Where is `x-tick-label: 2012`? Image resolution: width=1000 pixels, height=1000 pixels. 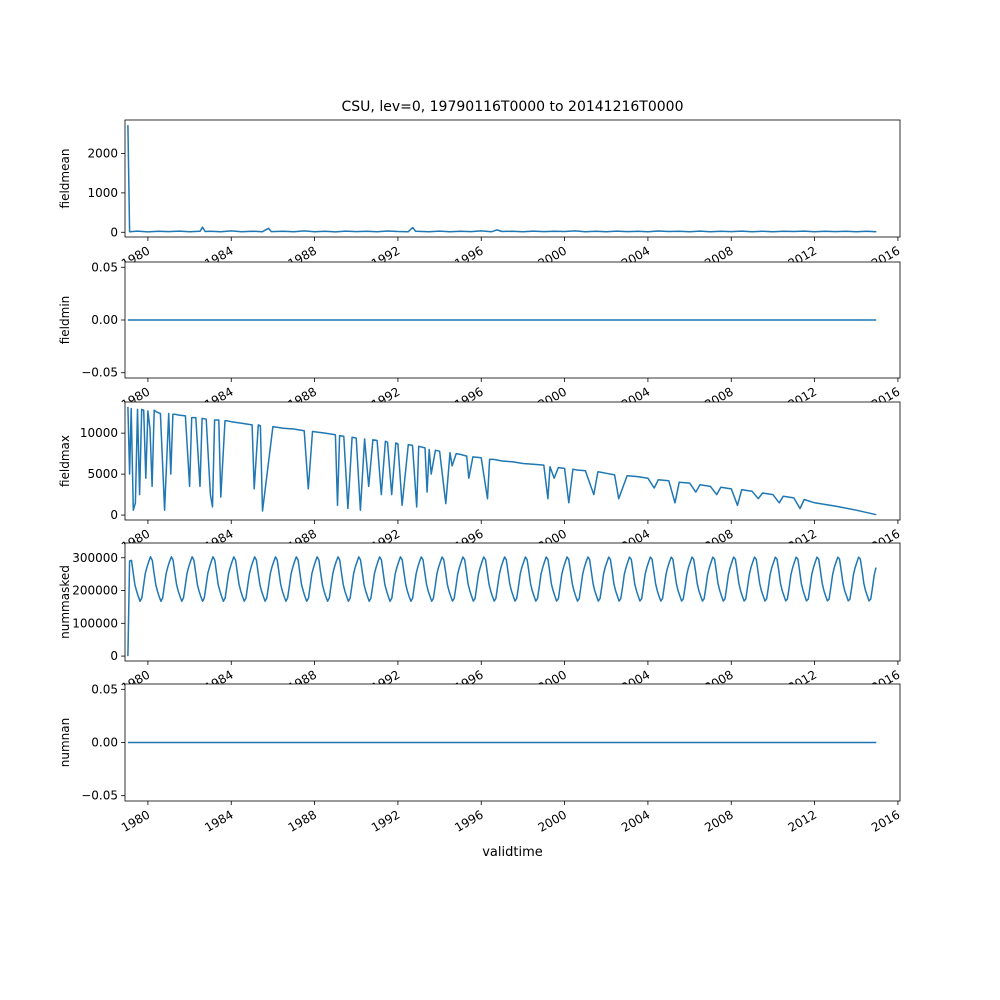
x-tick-label: 2012 is located at coordinates (802, 820).